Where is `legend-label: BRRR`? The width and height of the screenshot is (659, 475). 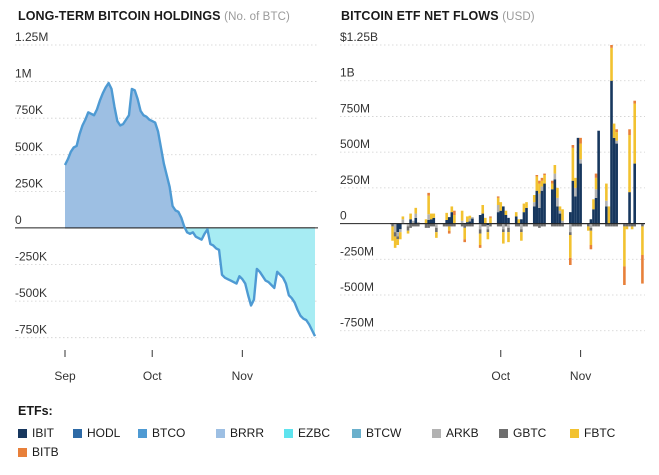 legend-label: BRRR is located at coordinates (247, 433).